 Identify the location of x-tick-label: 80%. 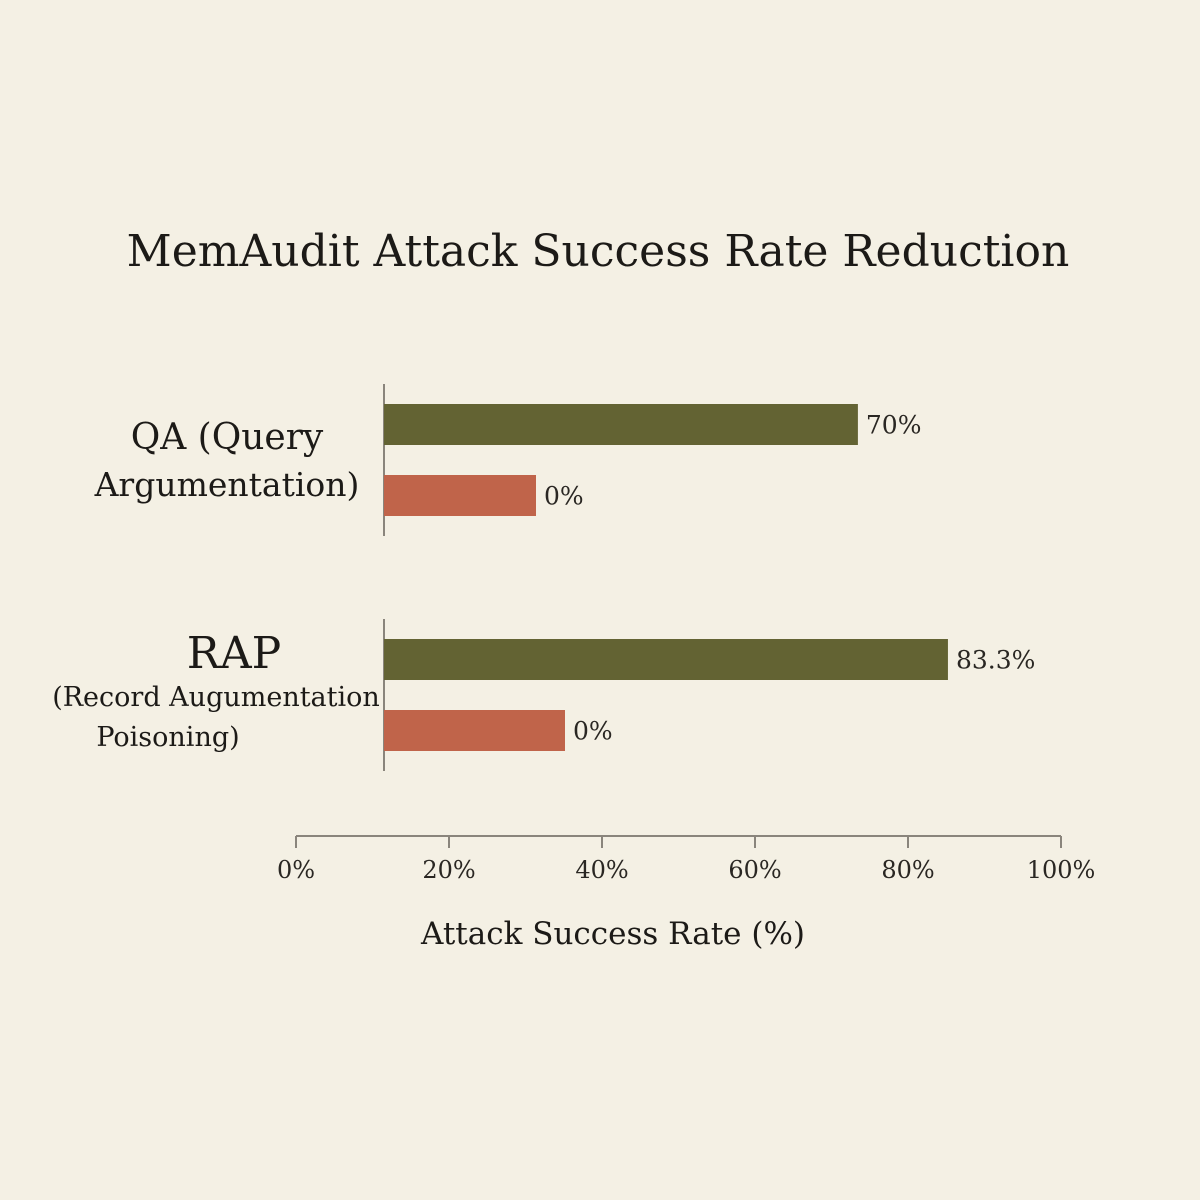
(907, 870).